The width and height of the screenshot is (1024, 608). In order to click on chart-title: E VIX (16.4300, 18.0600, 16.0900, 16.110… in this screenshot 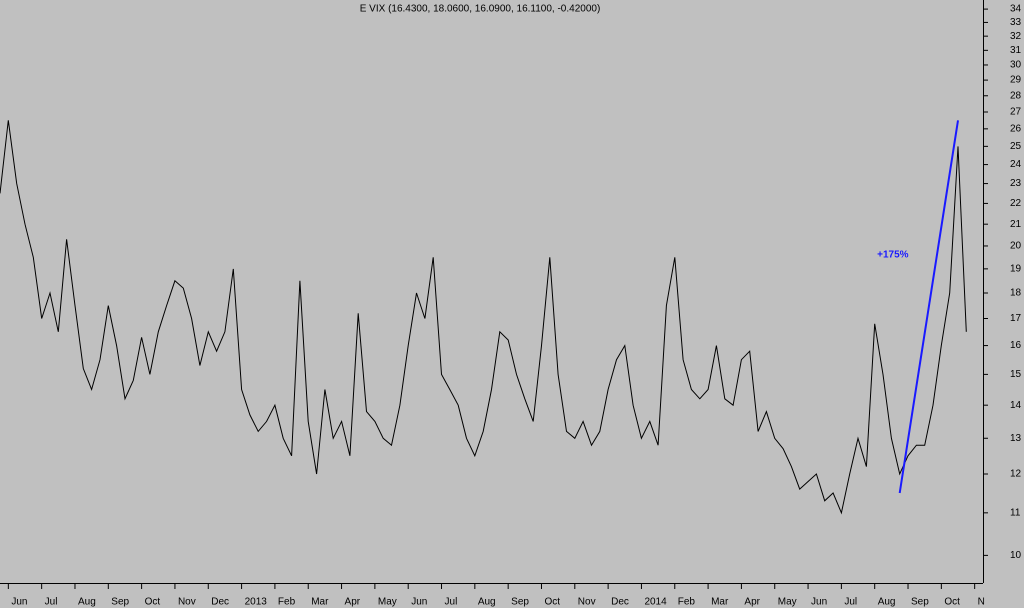, I will do `click(480, 9)`.